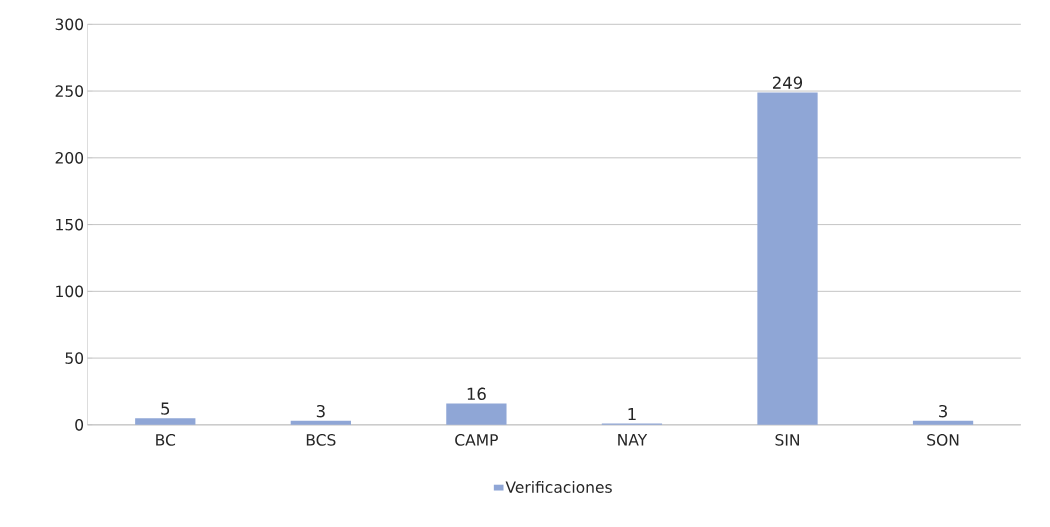 The width and height of the screenshot is (1050, 527). I want to click on y-tick-label: 250, so click(69, 91).